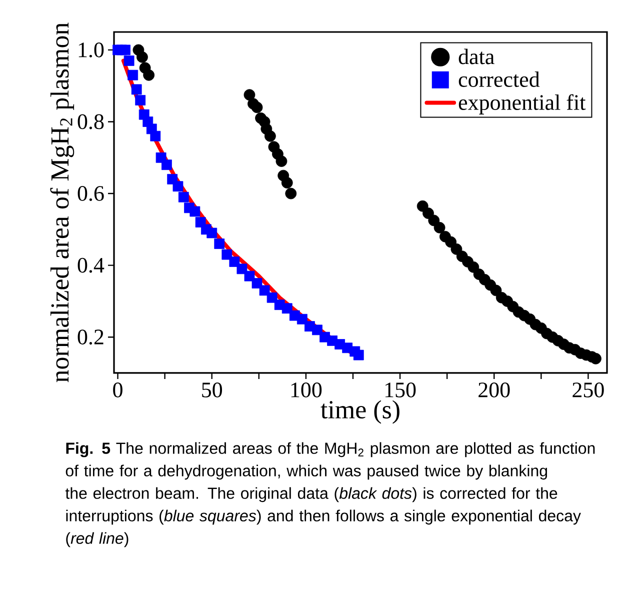  What do you see at coordinates (91, 337) in the screenshot?
I see `y-tick-label: 0.2` at bounding box center [91, 337].